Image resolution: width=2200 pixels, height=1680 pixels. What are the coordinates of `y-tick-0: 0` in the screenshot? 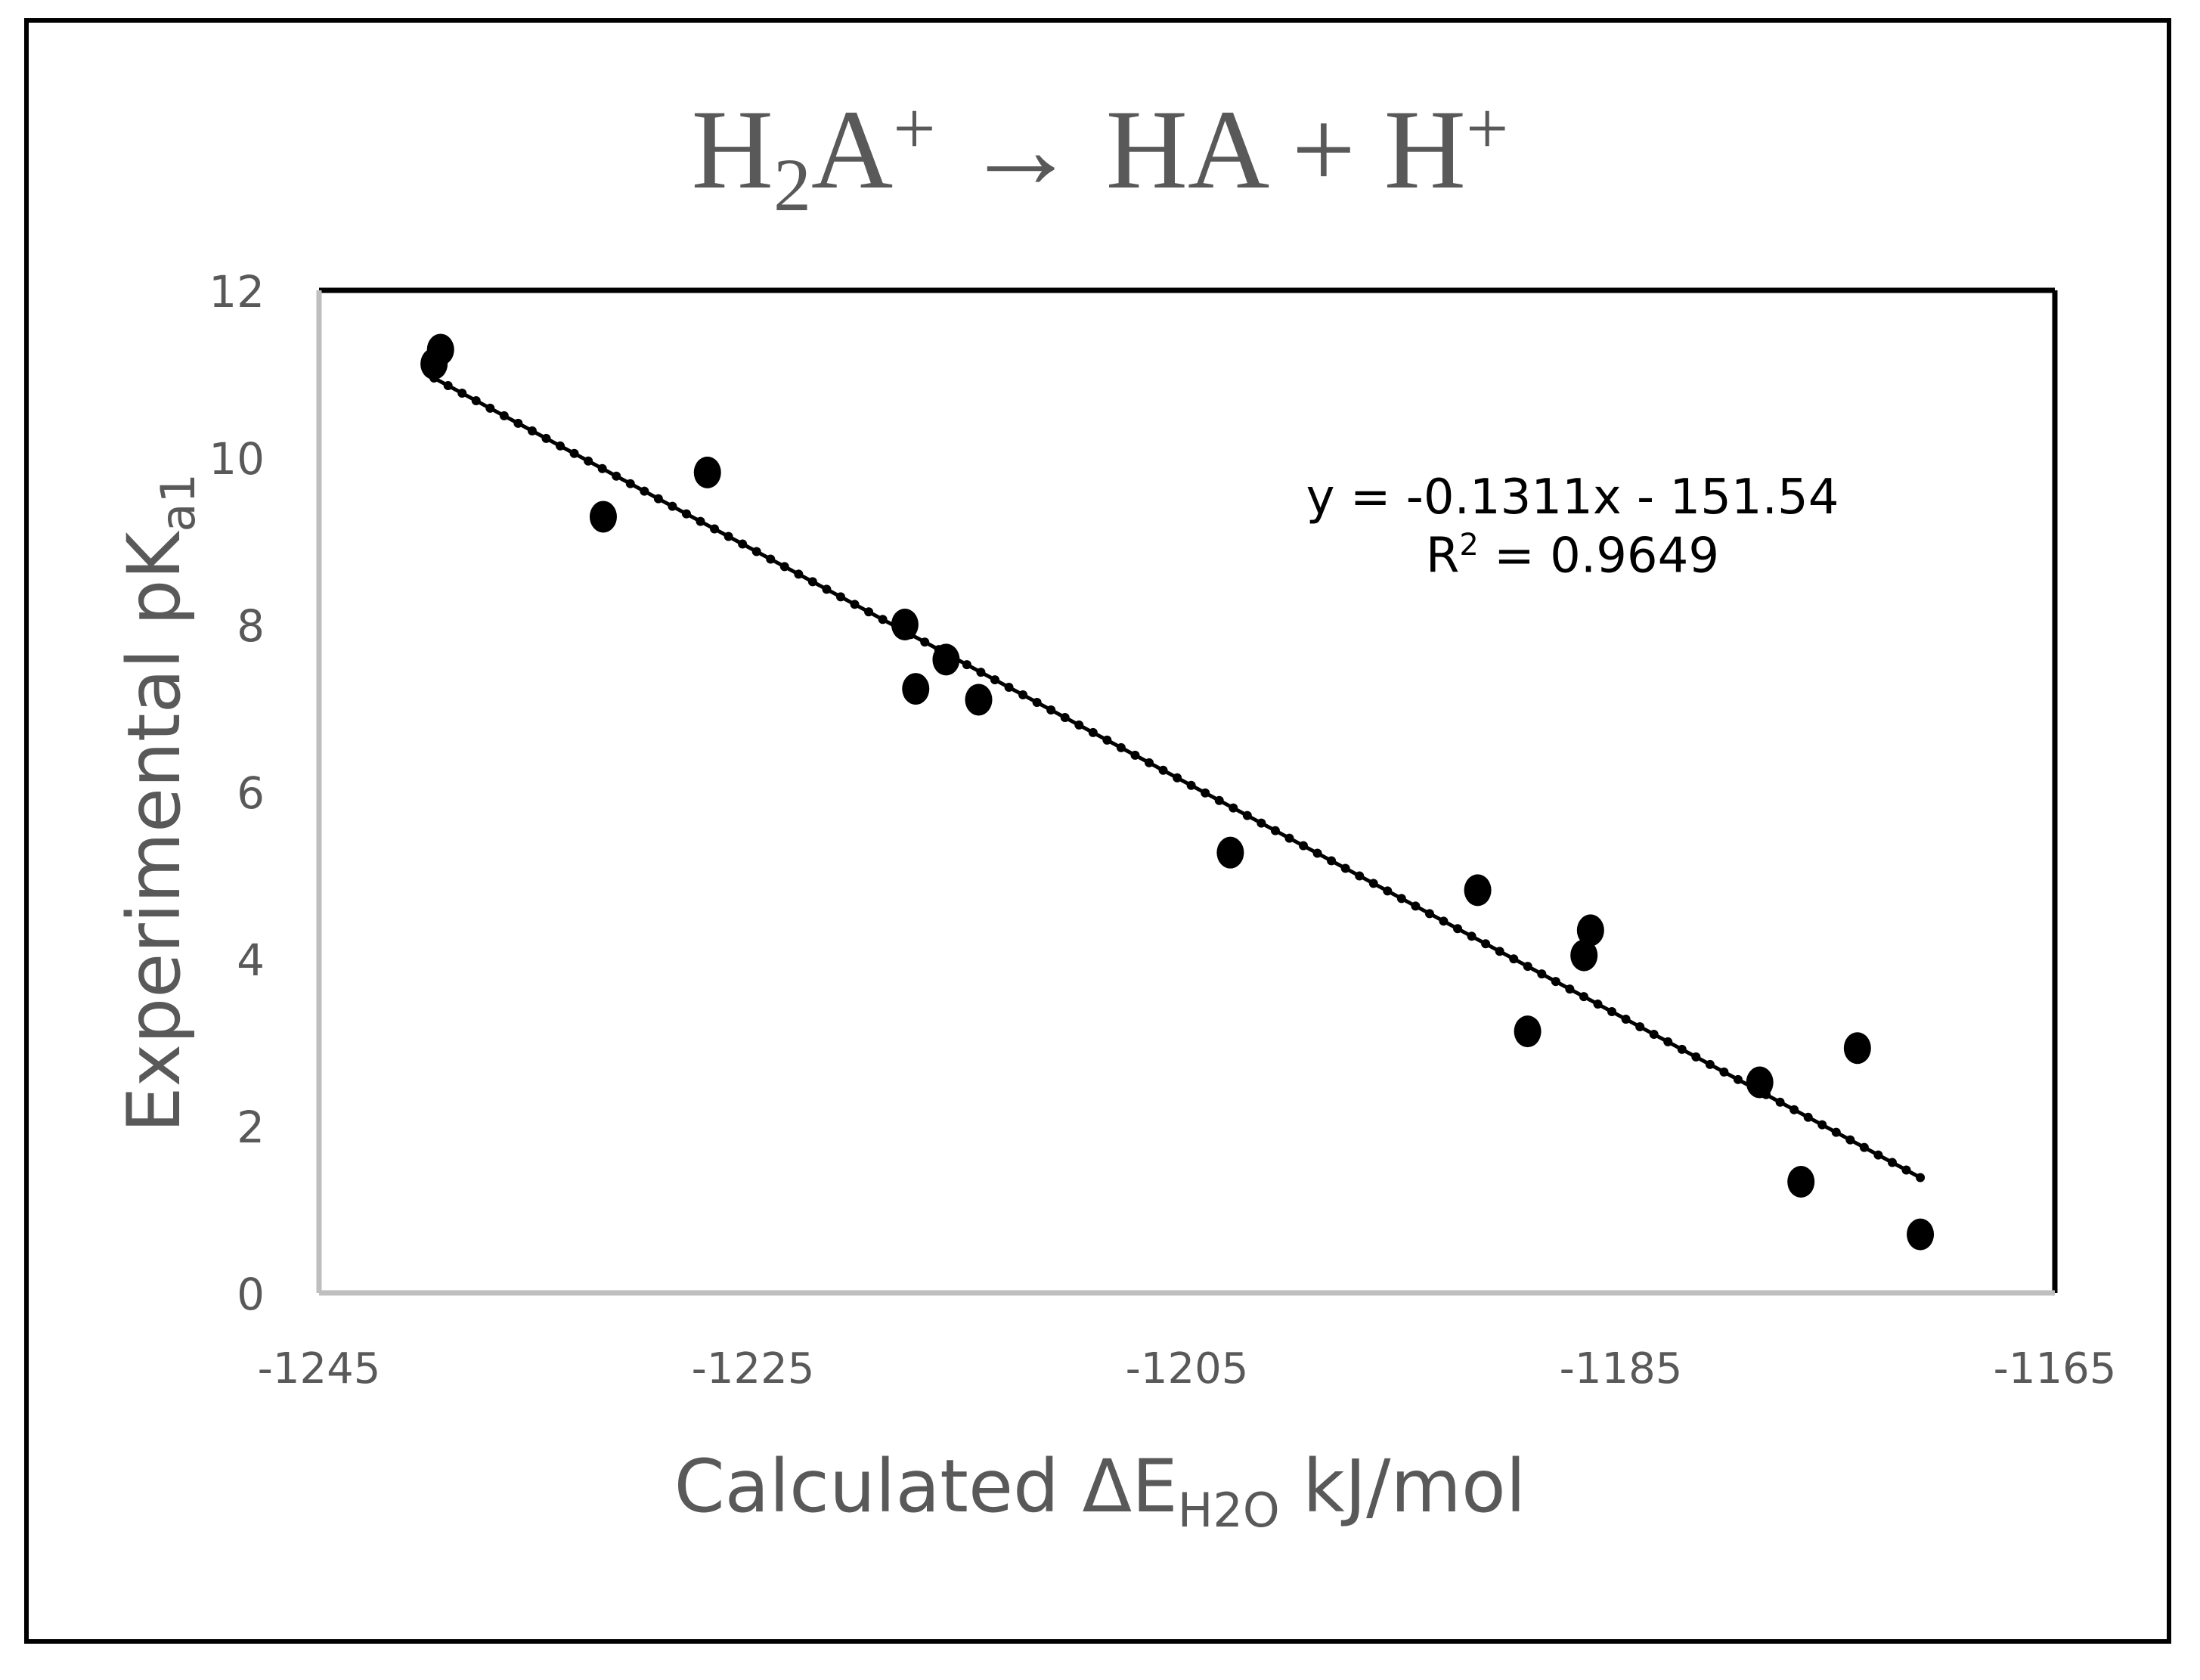 It's located at (251, 1294).